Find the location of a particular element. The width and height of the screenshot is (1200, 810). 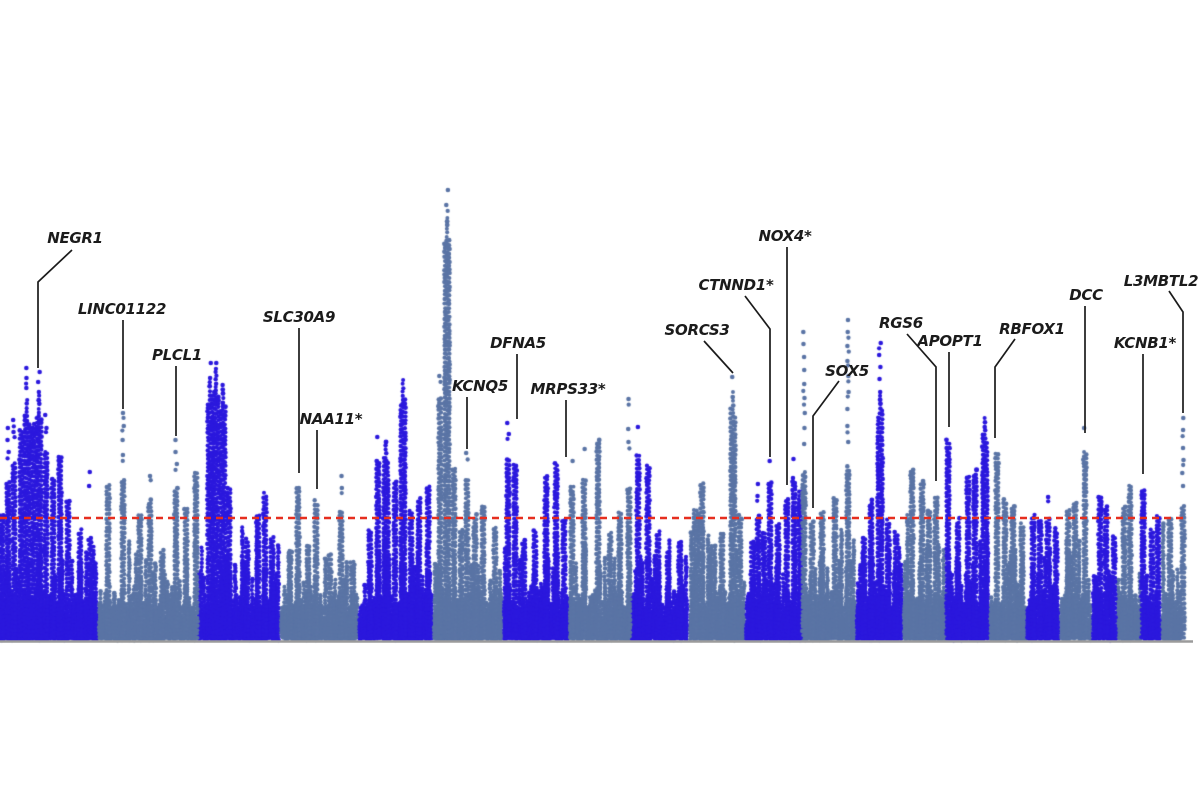

gene-label-DFNA5: DFNA5 is located at coordinates (518, 343).